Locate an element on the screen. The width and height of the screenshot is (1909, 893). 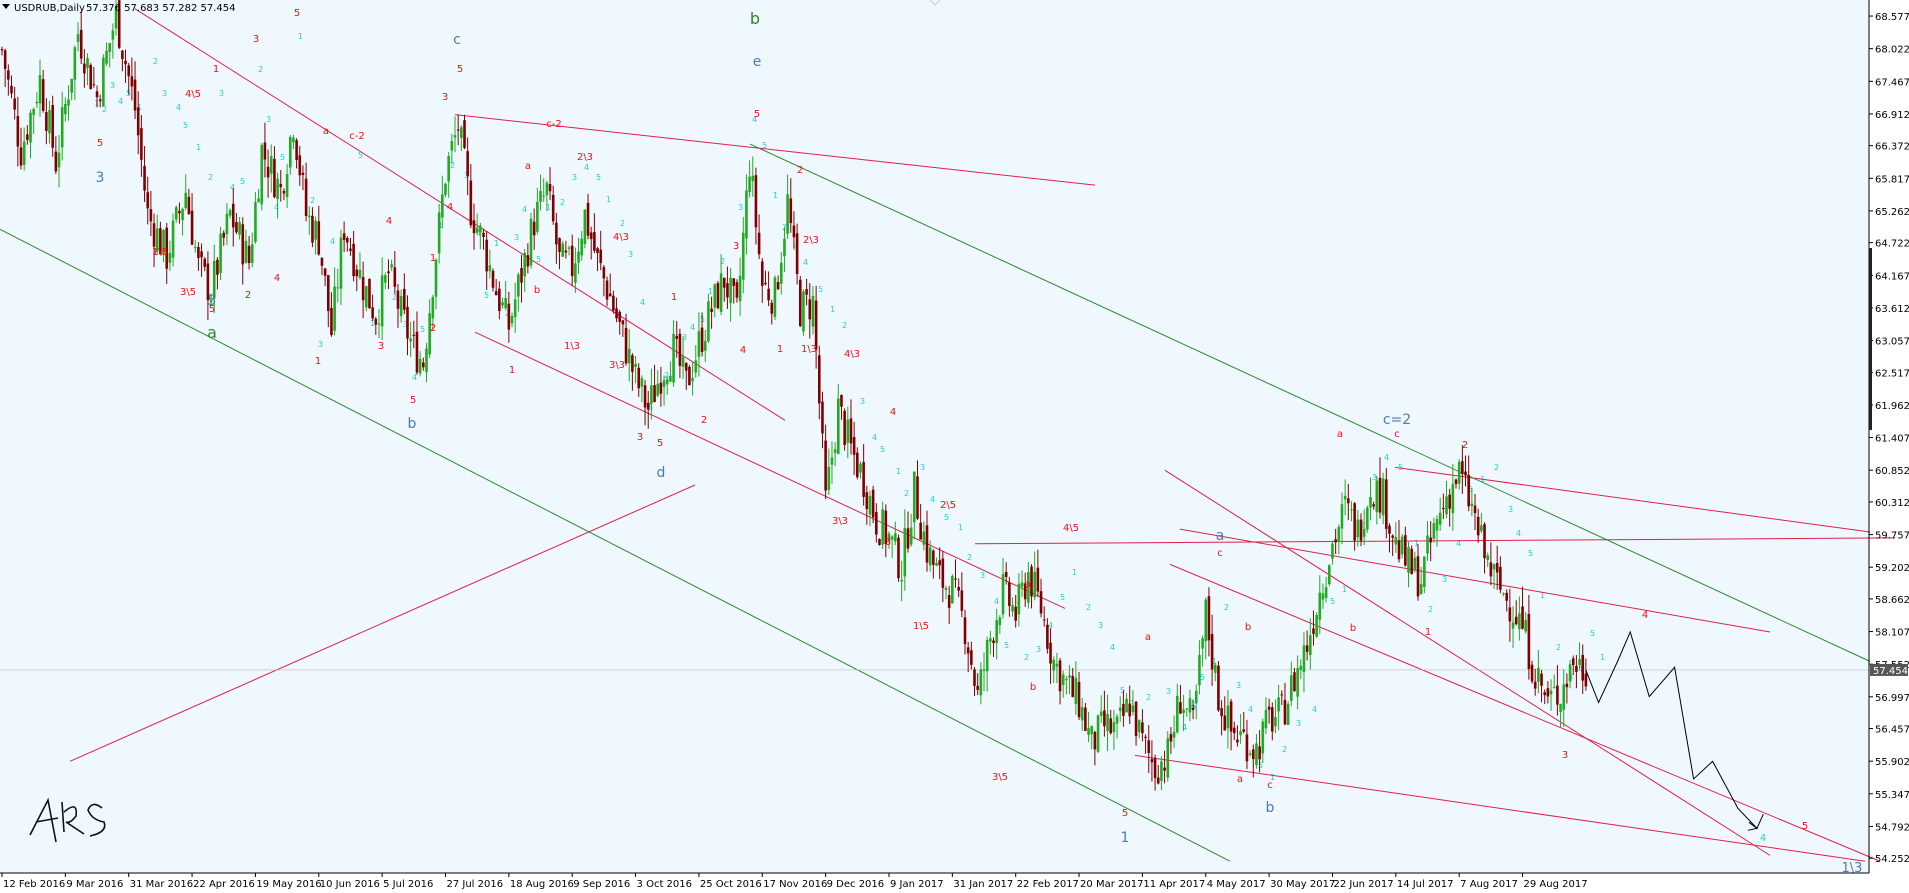
time-tick-label: 4 May 2017 is located at coordinates (1236, 884).